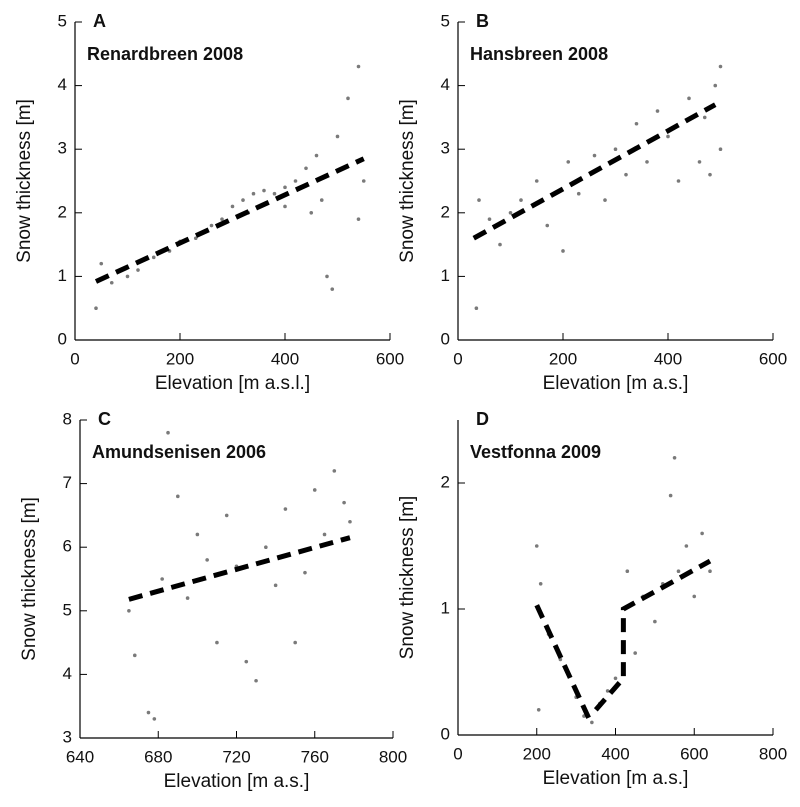  Describe the element at coordinates (67, 482) in the screenshot. I see `y-tick-label: 7` at that location.